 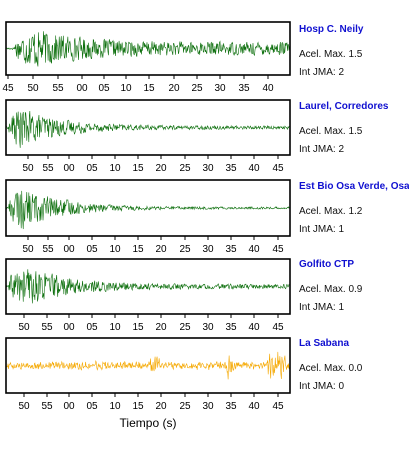 I want to click on x-tick-label-4-4: 05, so click(x=92, y=327).